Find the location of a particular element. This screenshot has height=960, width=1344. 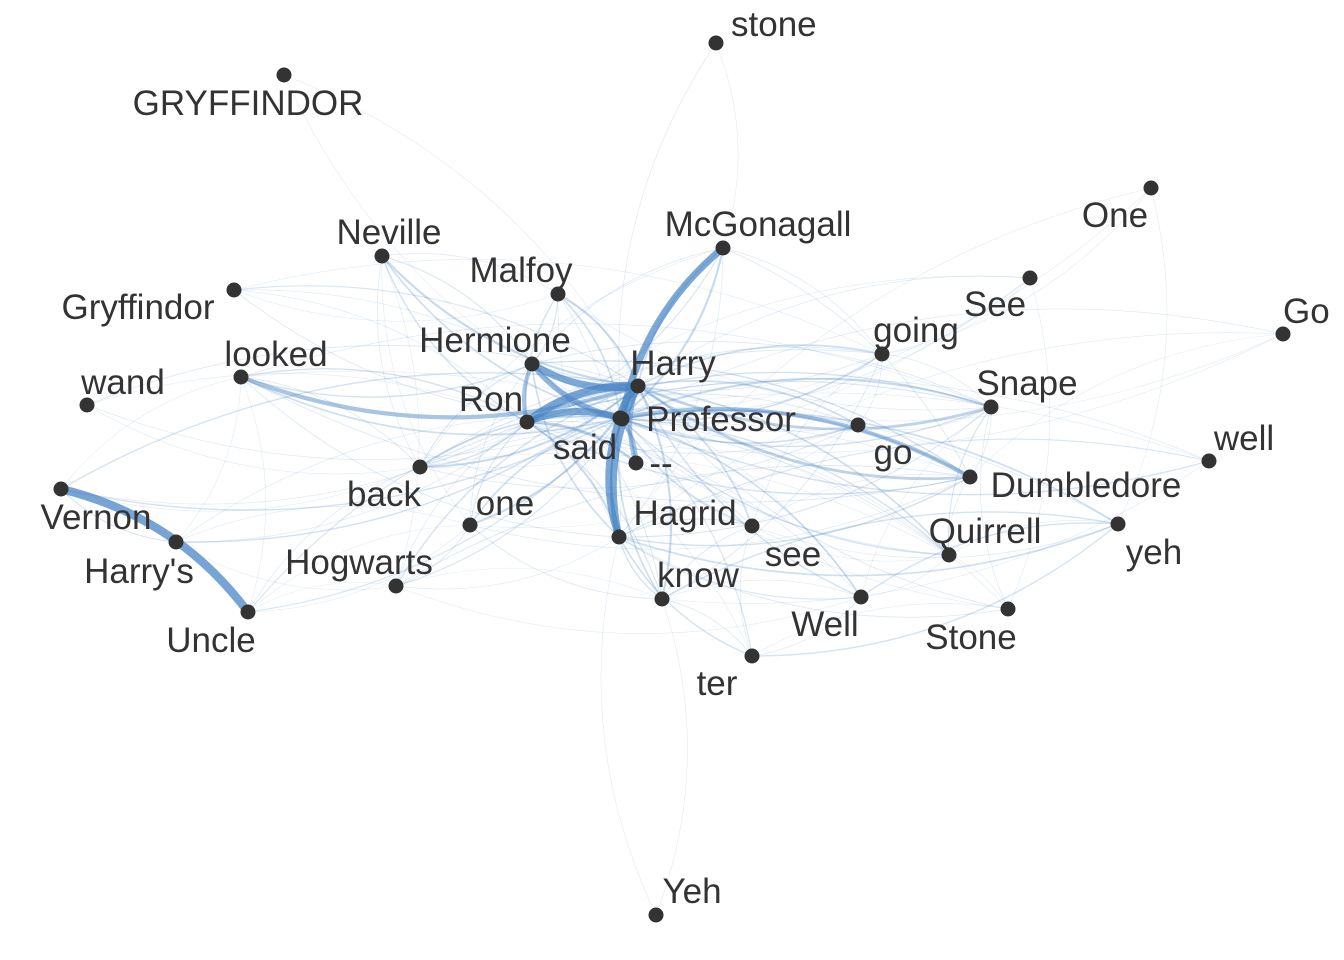

edge-go-said is located at coordinates (951, 363).